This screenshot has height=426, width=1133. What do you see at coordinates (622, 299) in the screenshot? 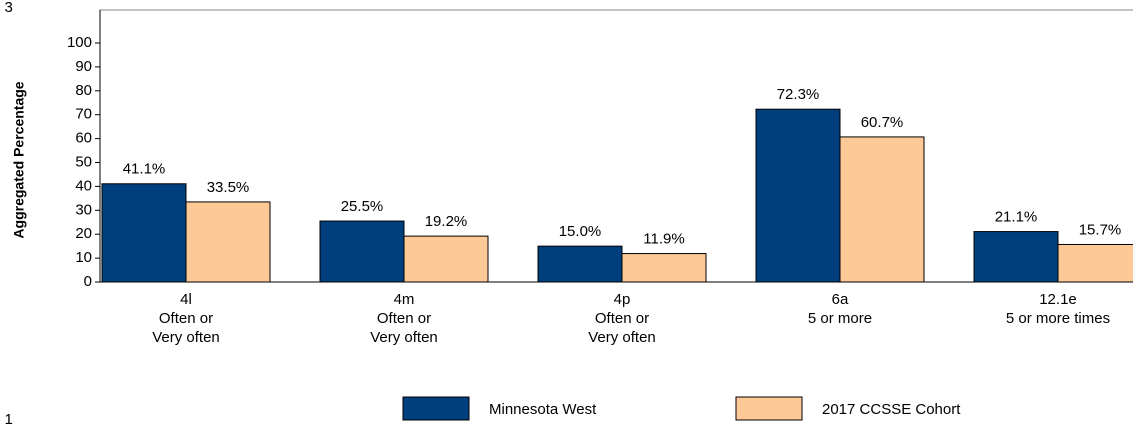
I see `x-tick-label: 4p` at bounding box center [622, 299].